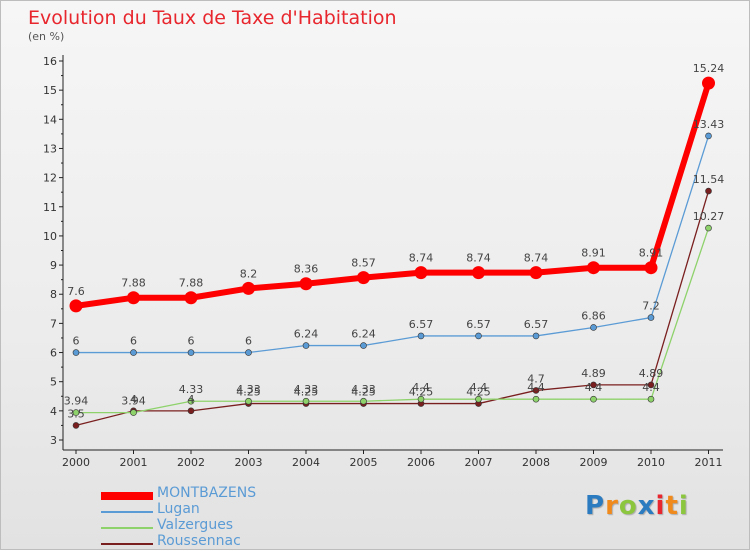  I want to click on data-label: 7.2, so click(651, 306).